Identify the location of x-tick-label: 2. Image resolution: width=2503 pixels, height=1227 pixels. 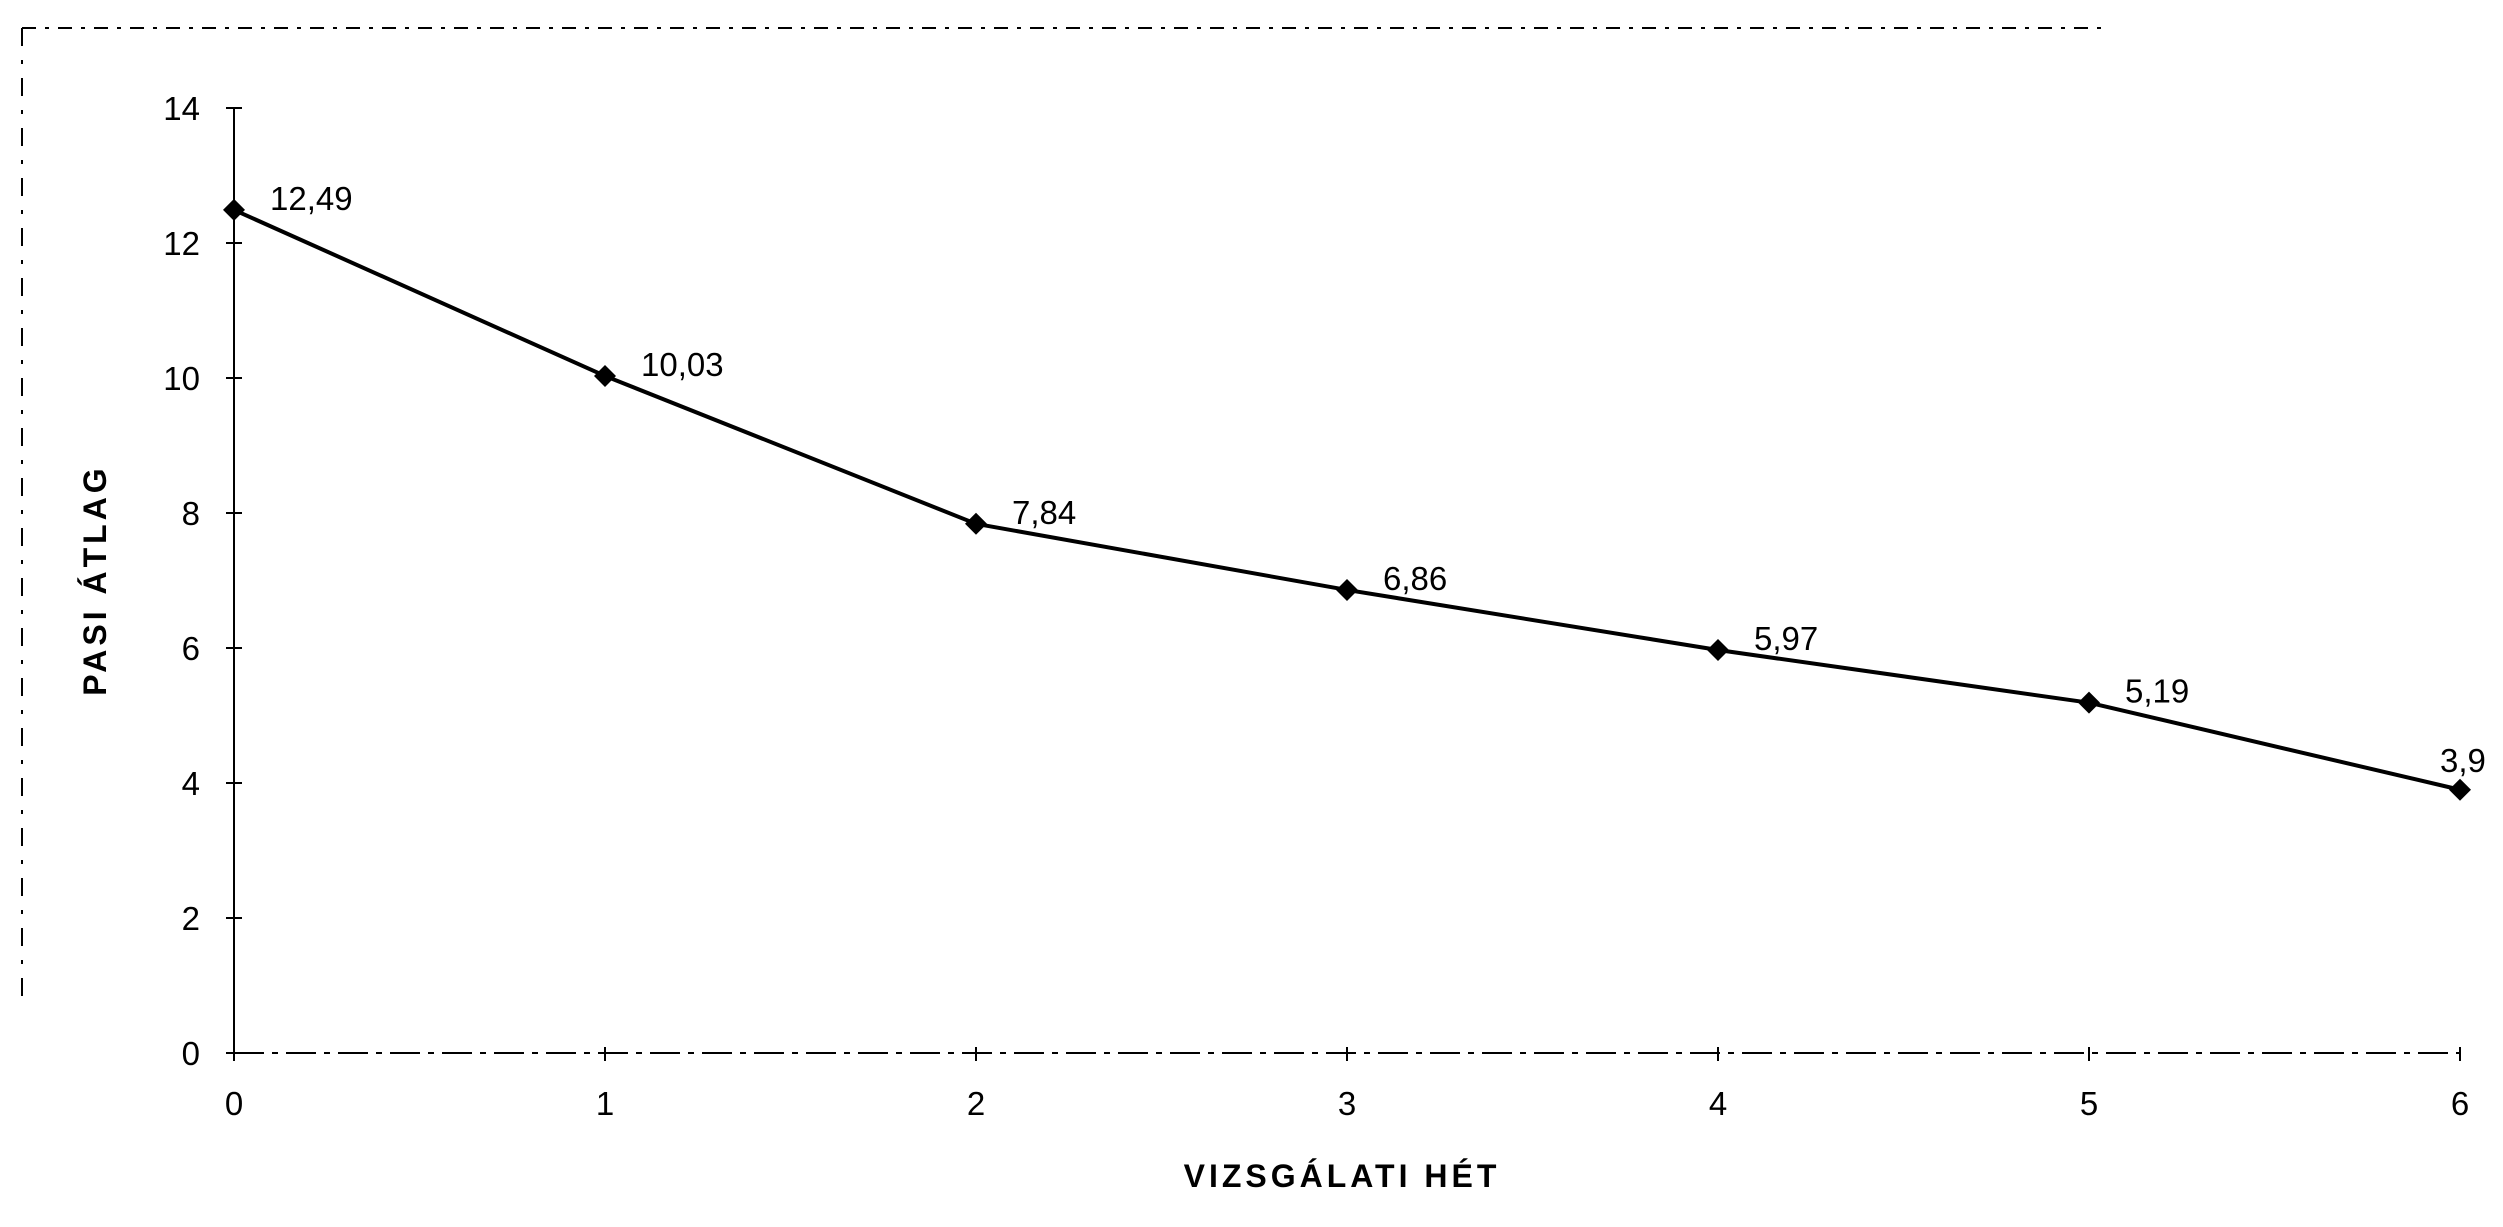
(976, 1103).